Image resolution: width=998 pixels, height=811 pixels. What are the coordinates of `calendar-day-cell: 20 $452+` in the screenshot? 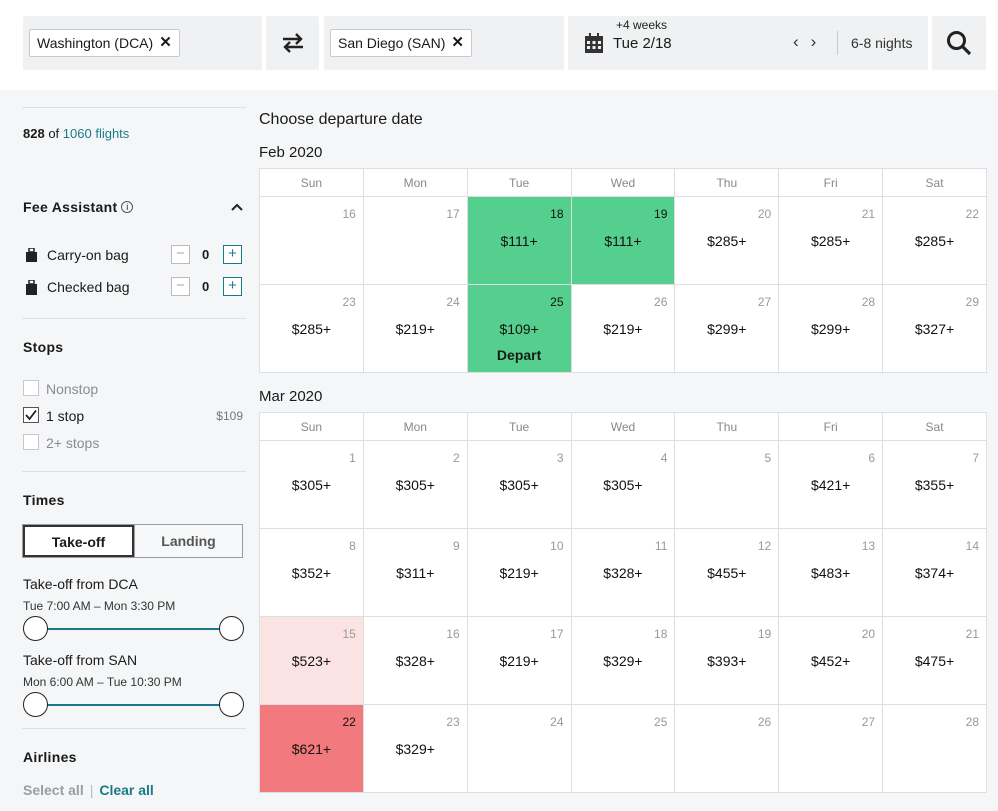 It's located at (831, 660).